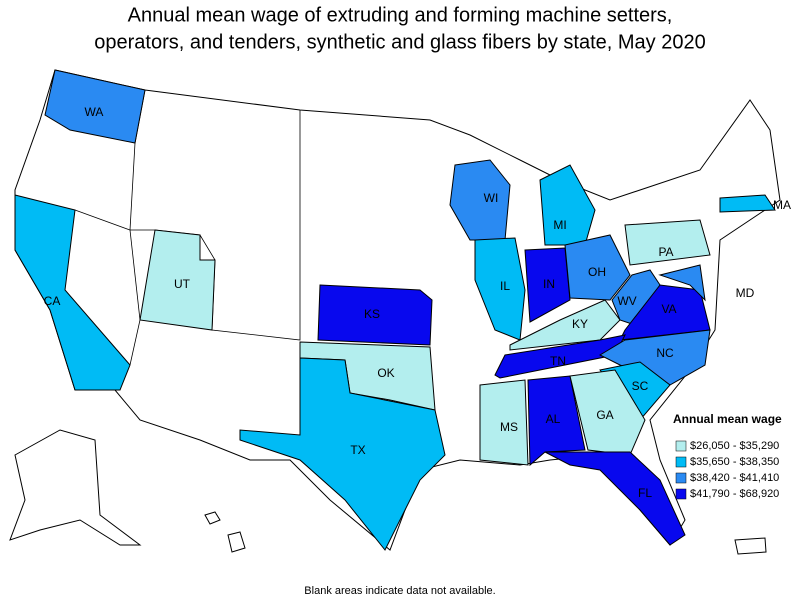  I want to click on state-label: WI, so click(491, 198).